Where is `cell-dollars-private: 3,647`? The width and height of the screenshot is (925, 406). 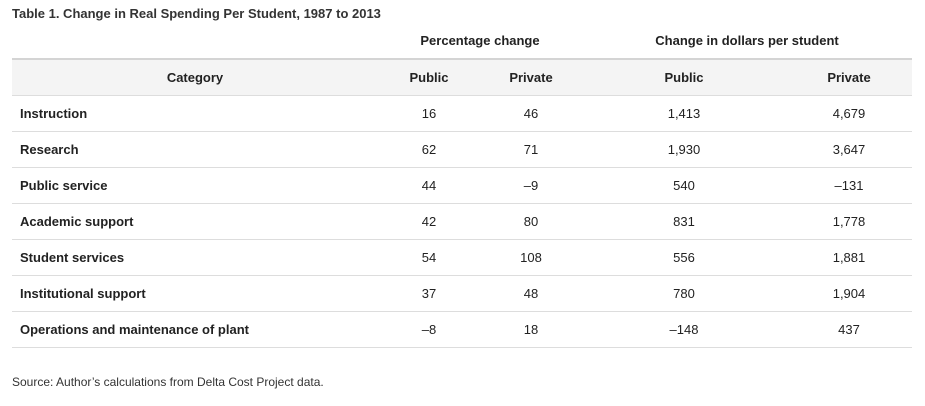
cell-dollars-private: 3,647 is located at coordinates (849, 149).